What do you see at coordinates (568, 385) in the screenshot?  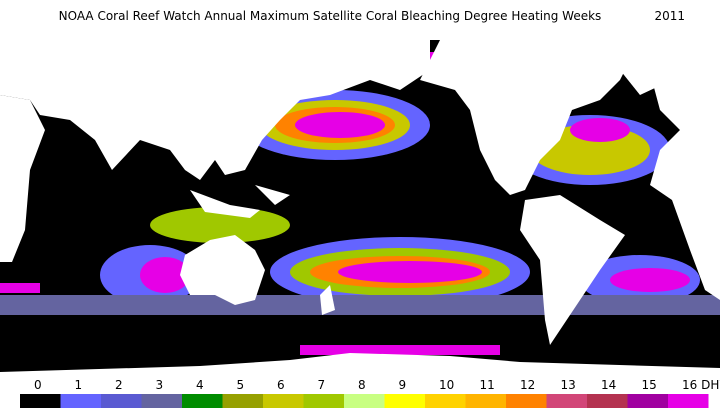 I see `legend-label: 13` at bounding box center [568, 385].